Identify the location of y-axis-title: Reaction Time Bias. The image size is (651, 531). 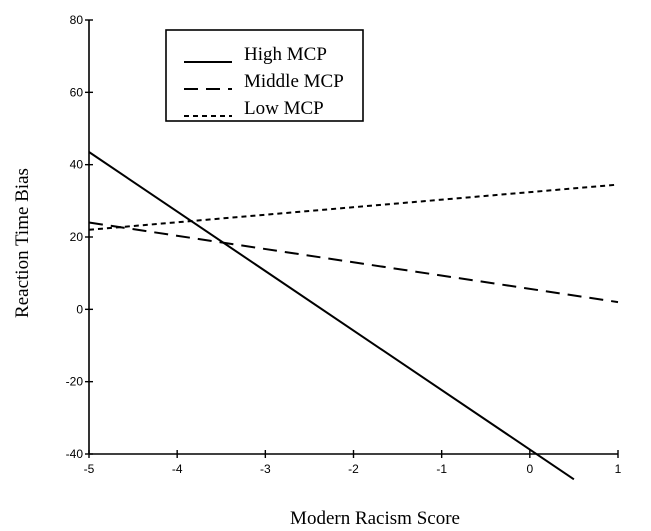
(22, 243).